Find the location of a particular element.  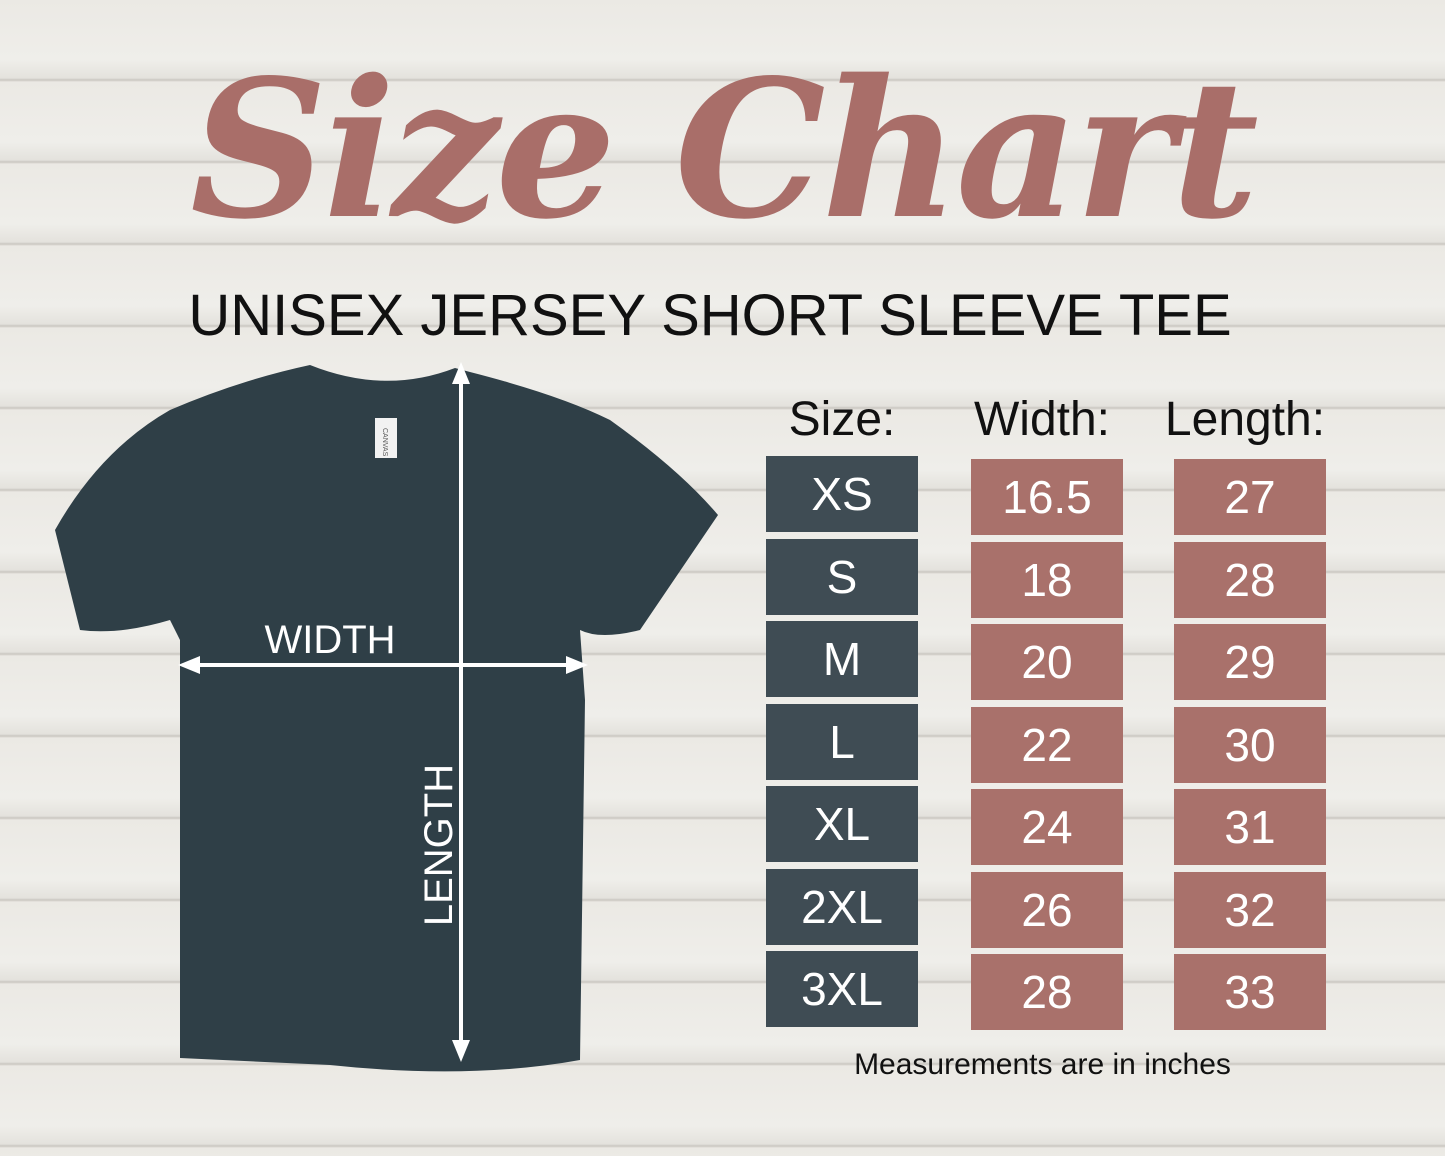

table-cell-length: 33 is located at coordinates (1250, 992).